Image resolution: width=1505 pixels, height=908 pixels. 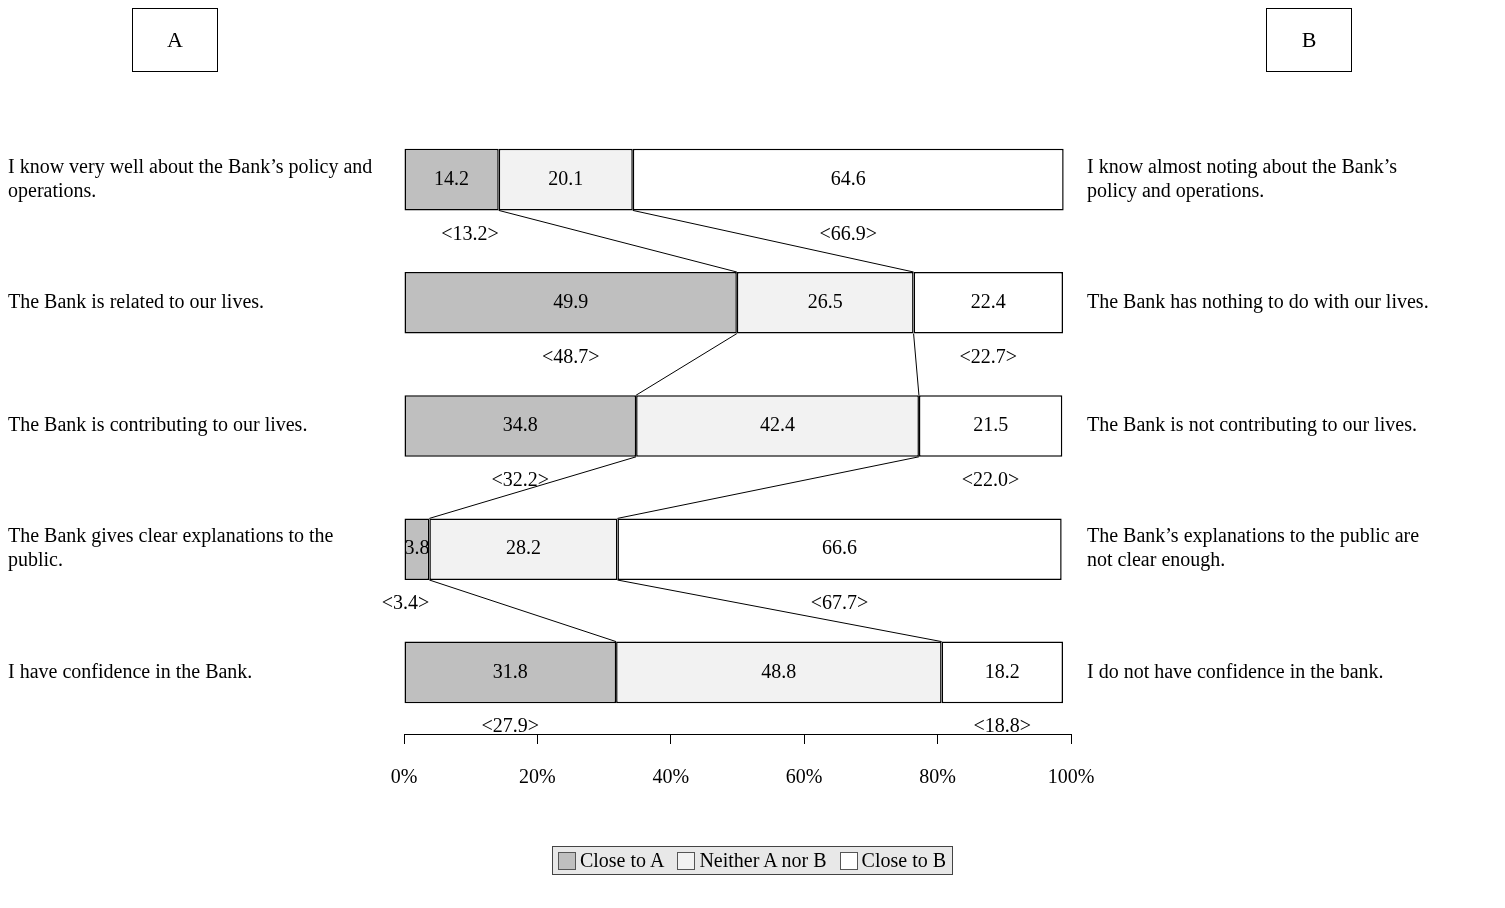 I want to click on annotation: <18.8>, so click(x=1002, y=725).